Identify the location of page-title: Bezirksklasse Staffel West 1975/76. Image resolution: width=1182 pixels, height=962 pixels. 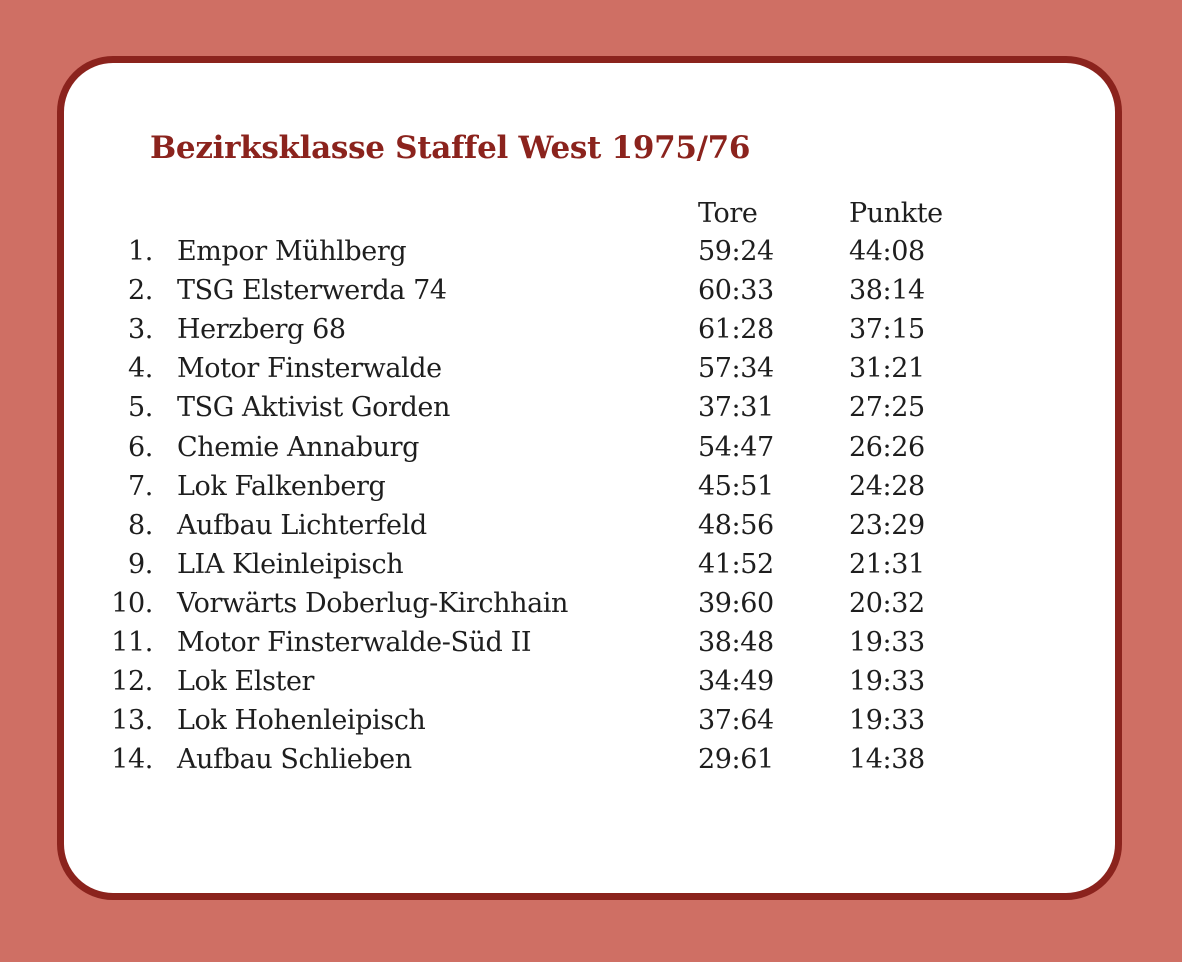
(450, 148).